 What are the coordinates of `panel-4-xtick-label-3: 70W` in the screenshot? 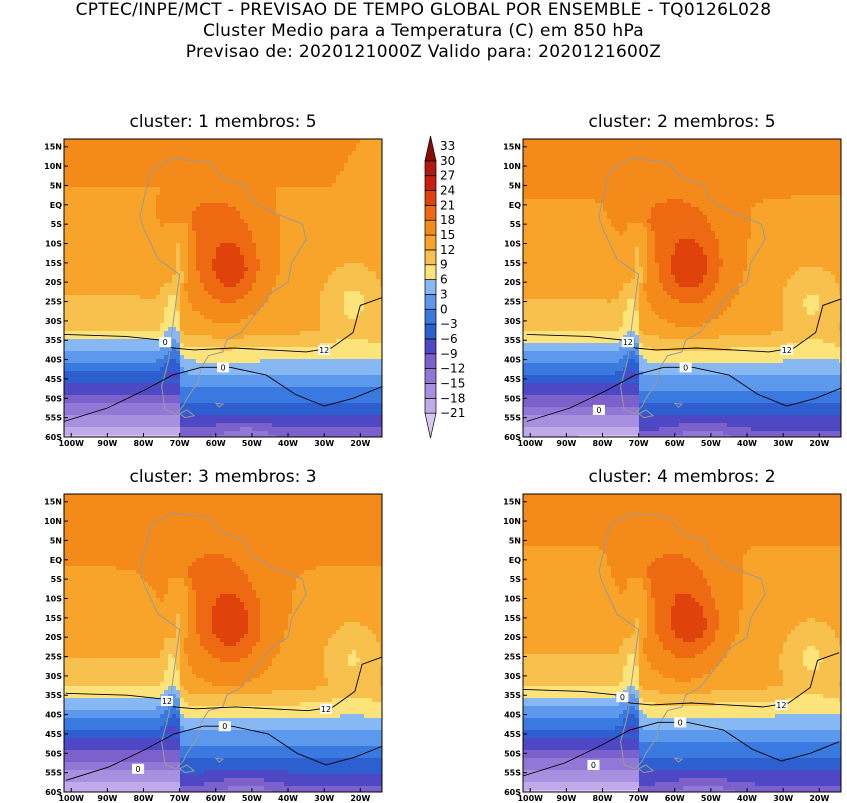 It's located at (639, 798).